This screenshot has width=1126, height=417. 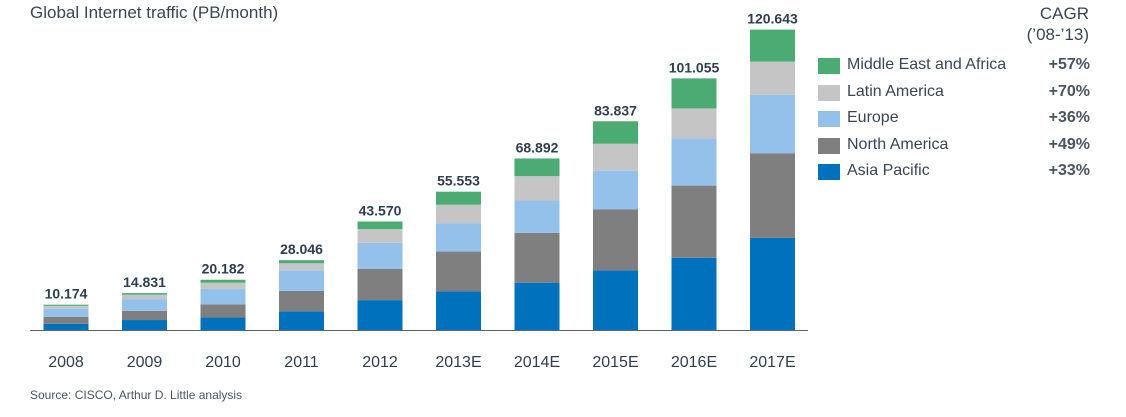 What do you see at coordinates (873, 117) in the screenshot?
I see `legend-label: Europe` at bounding box center [873, 117].